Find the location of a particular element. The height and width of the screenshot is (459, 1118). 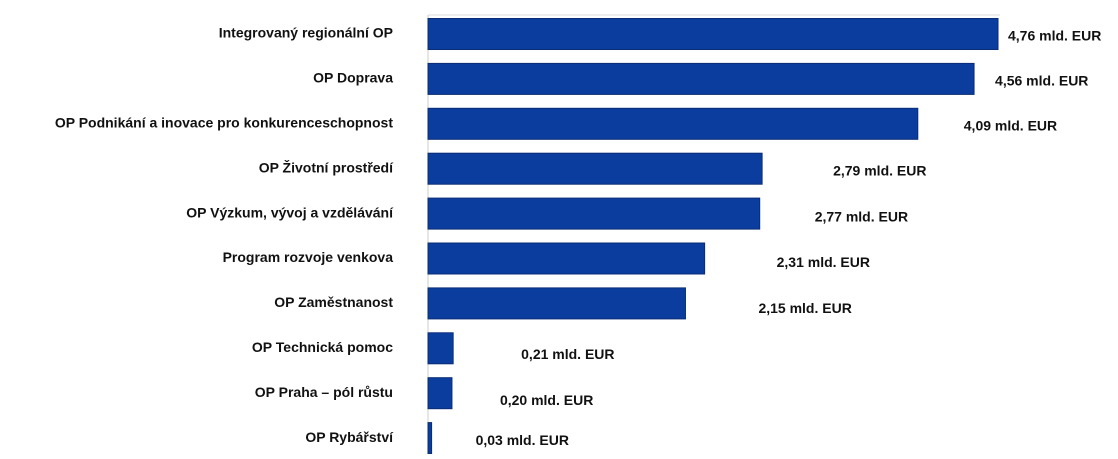

value-label: 0,03 mld. EUR is located at coordinates (522, 440).